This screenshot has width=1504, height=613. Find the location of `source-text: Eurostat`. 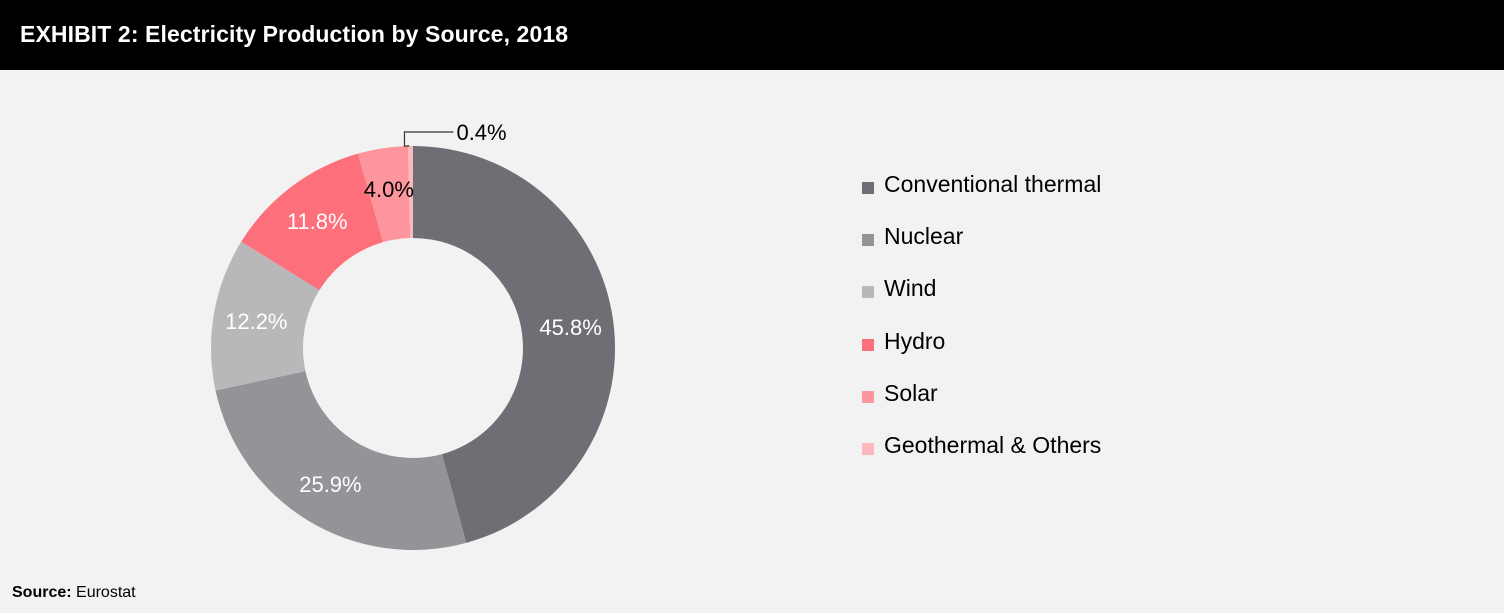

source-text: Eurostat is located at coordinates (106, 592).